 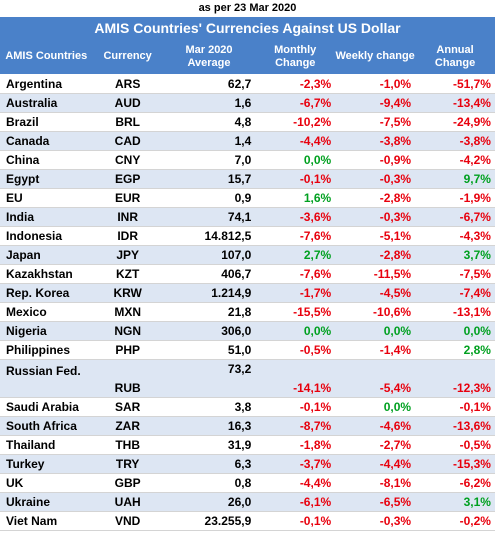 I want to click on annual-change-cell: 3,7%, so click(x=477, y=255).